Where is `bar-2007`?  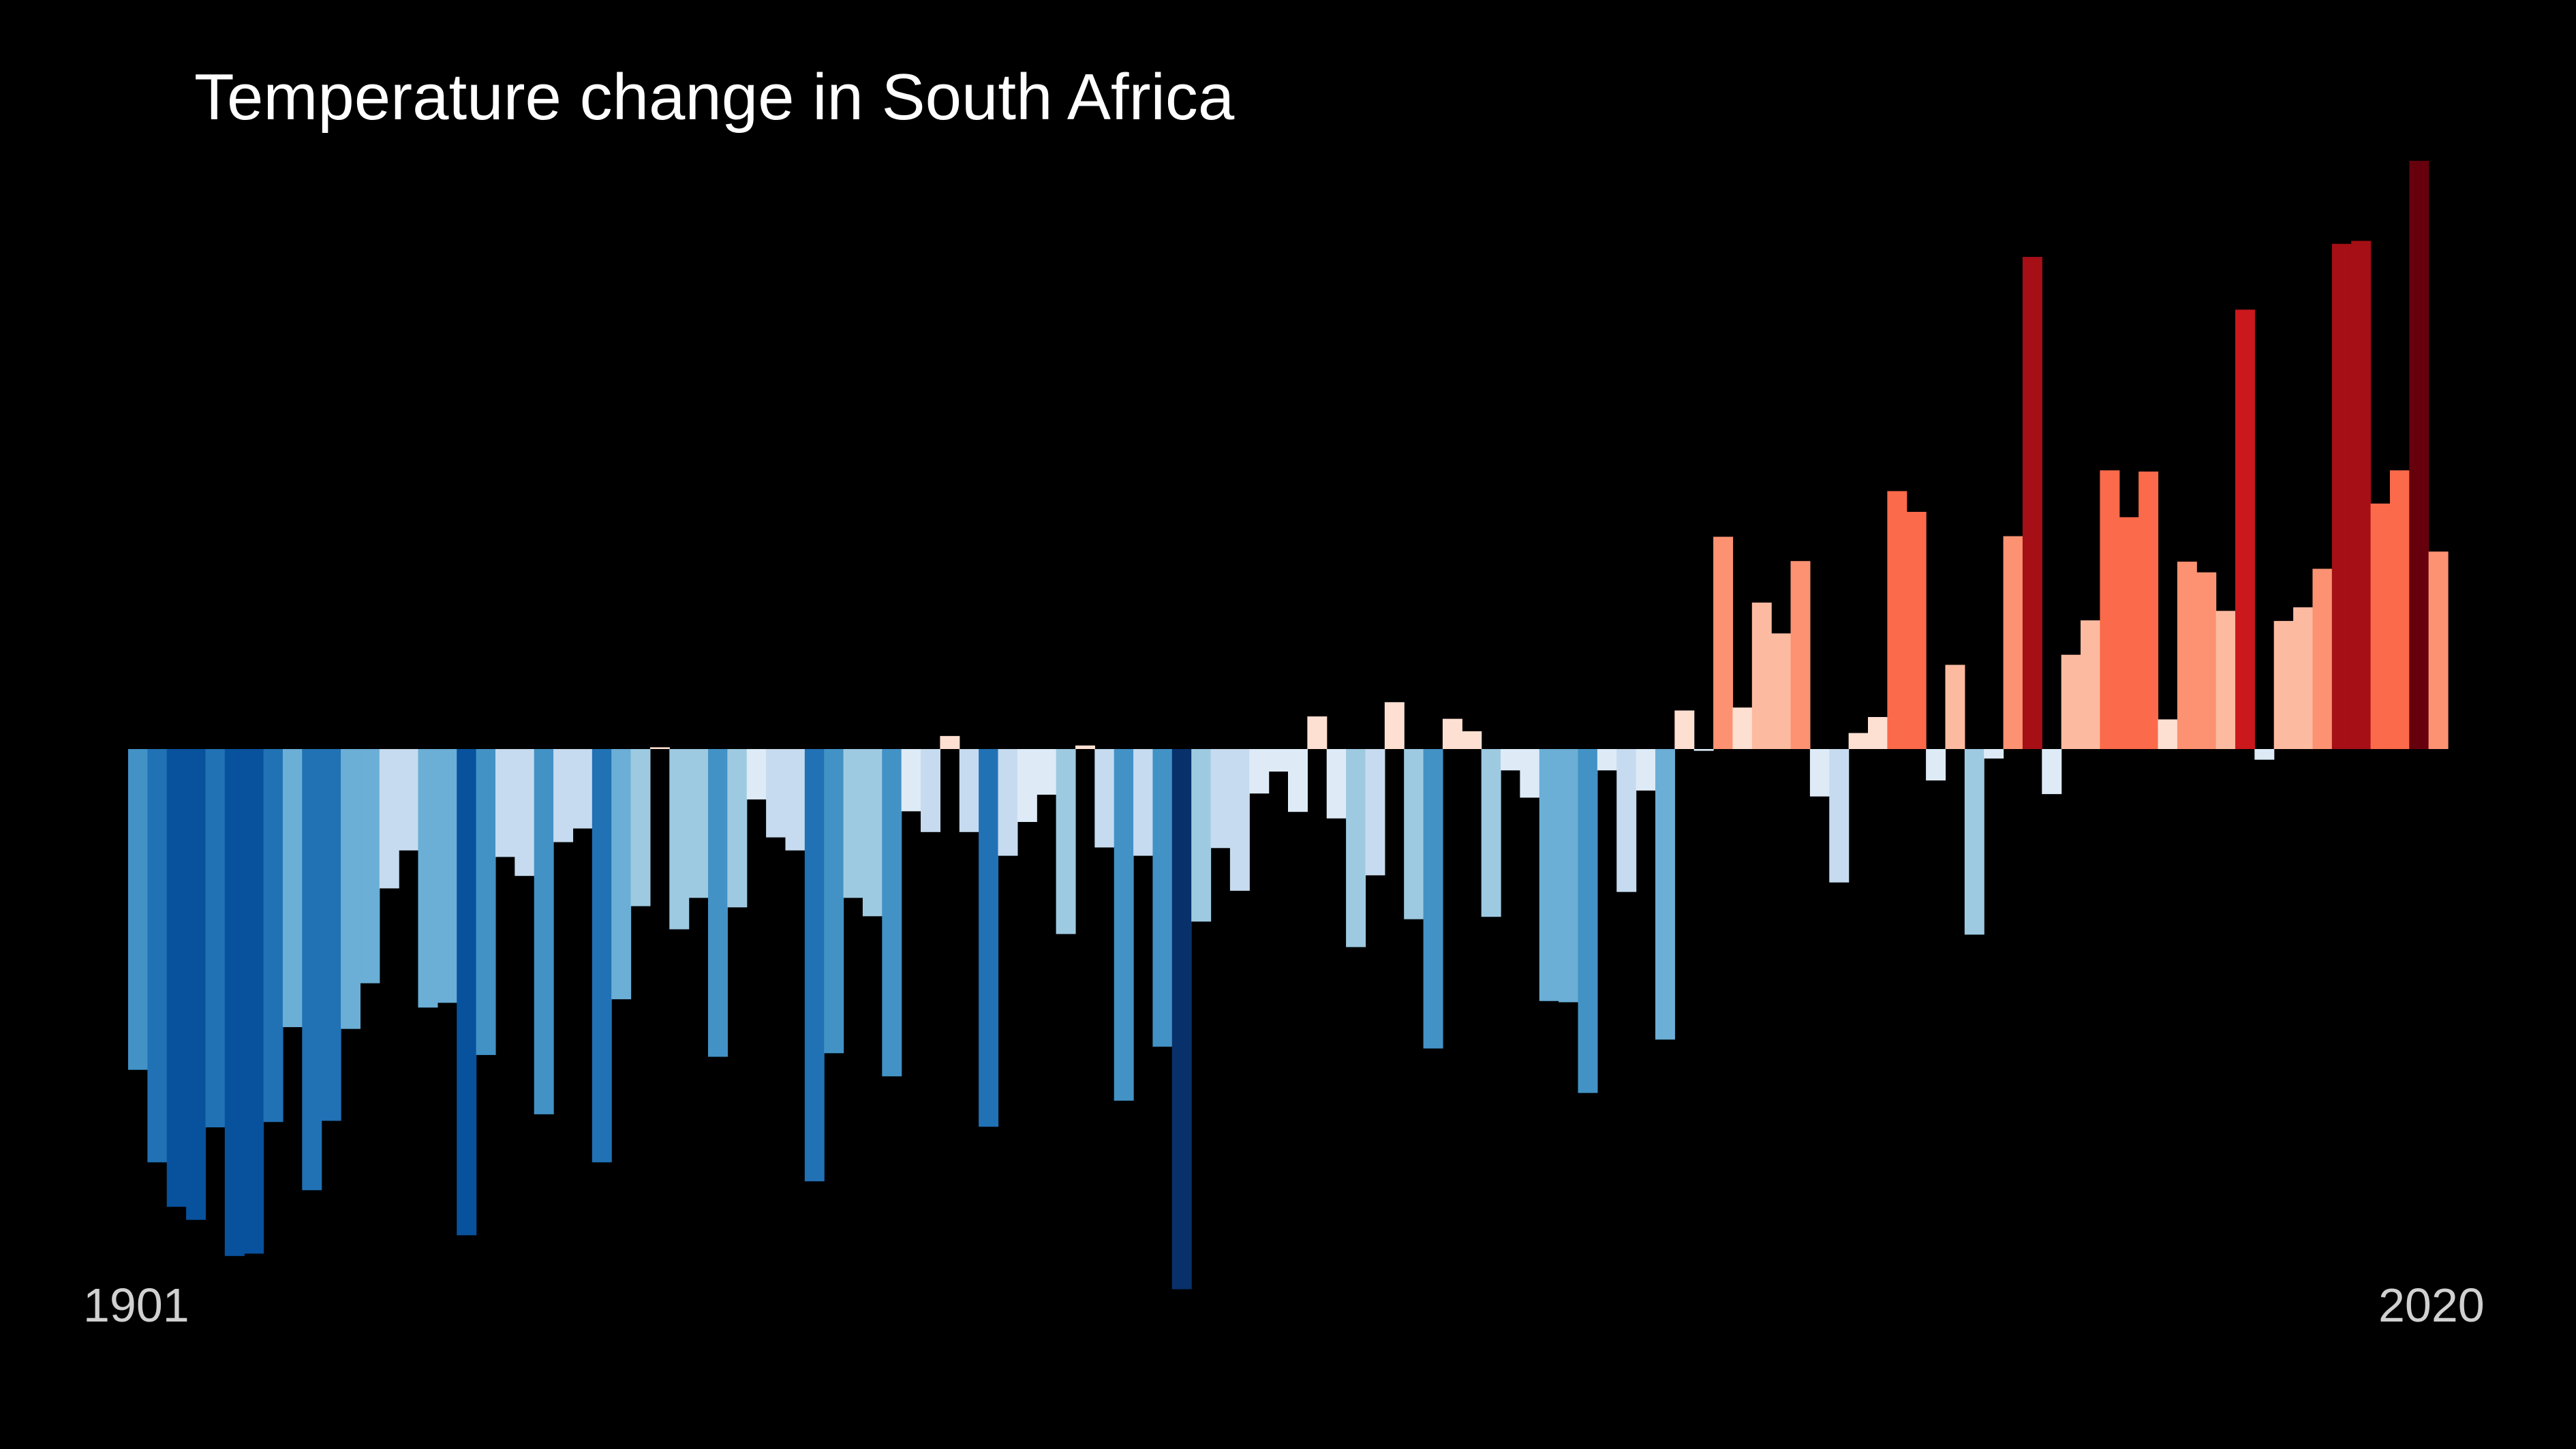 bar-2007 is located at coordinates (2187, 655).